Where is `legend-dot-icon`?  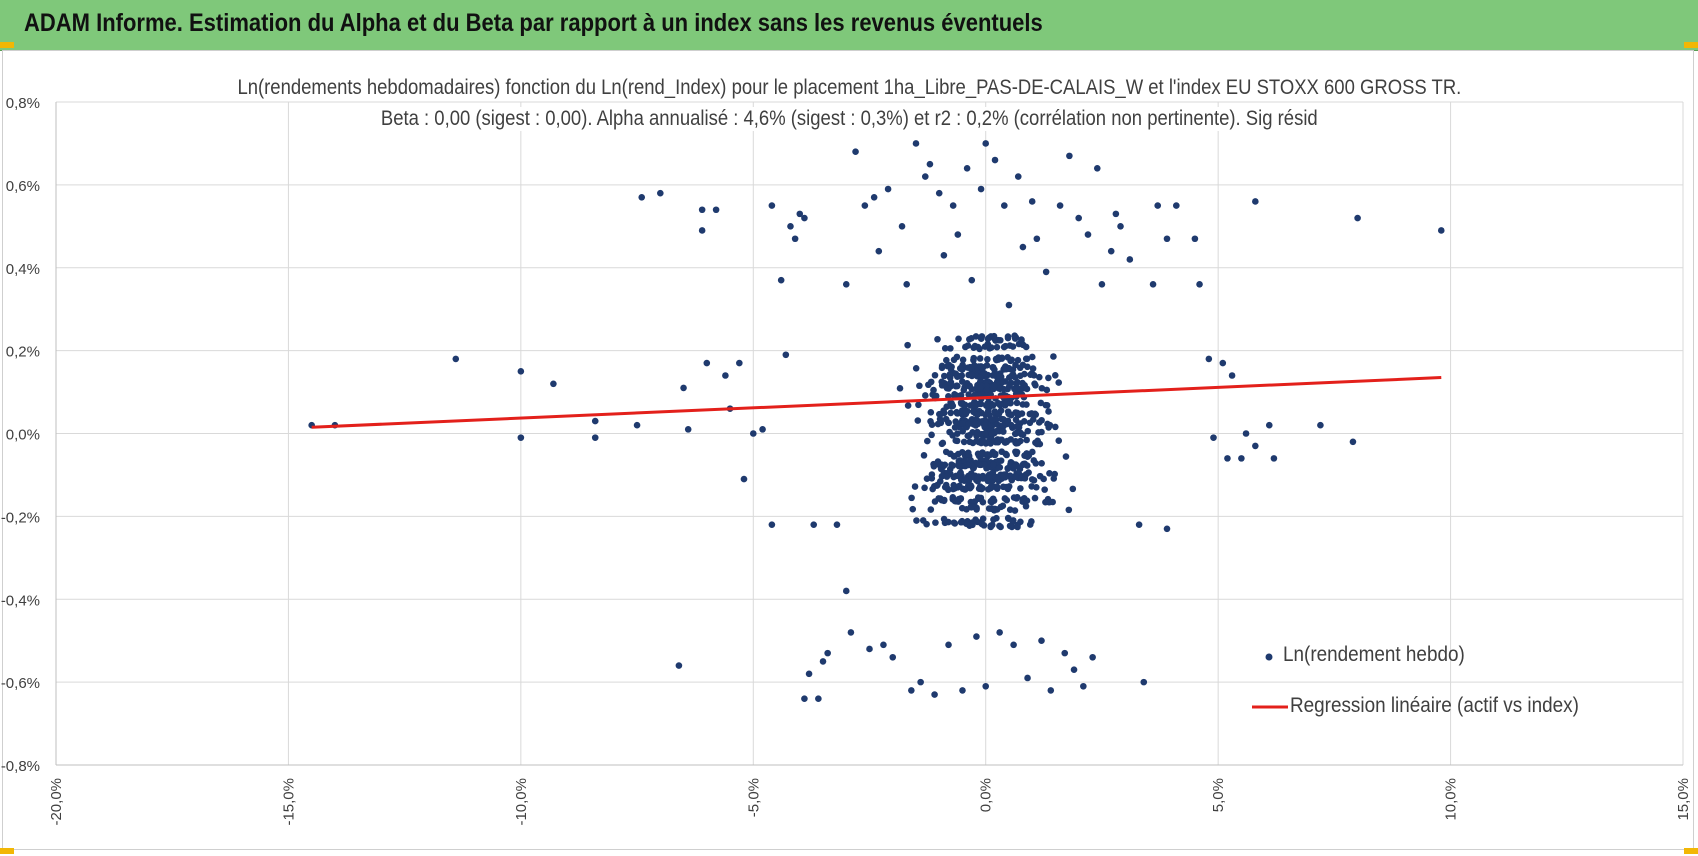 legend-dot-icon is located at coordinates (1269, 657).